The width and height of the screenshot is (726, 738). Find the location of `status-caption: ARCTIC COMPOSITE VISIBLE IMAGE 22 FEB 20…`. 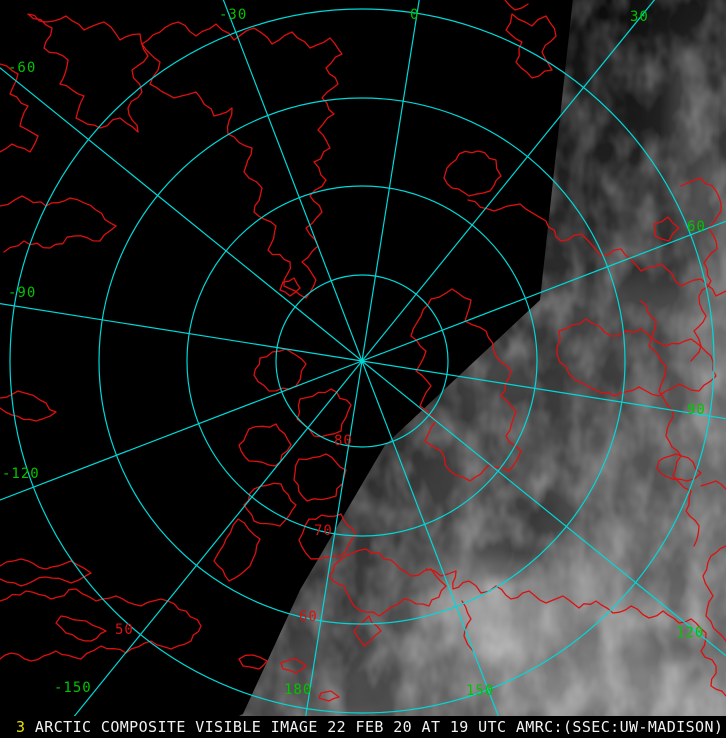

status-caption: ARCTIC COMPOSITE VISIBLE IMAGE 22 FEB 20… is located at coordinates (374, 727).